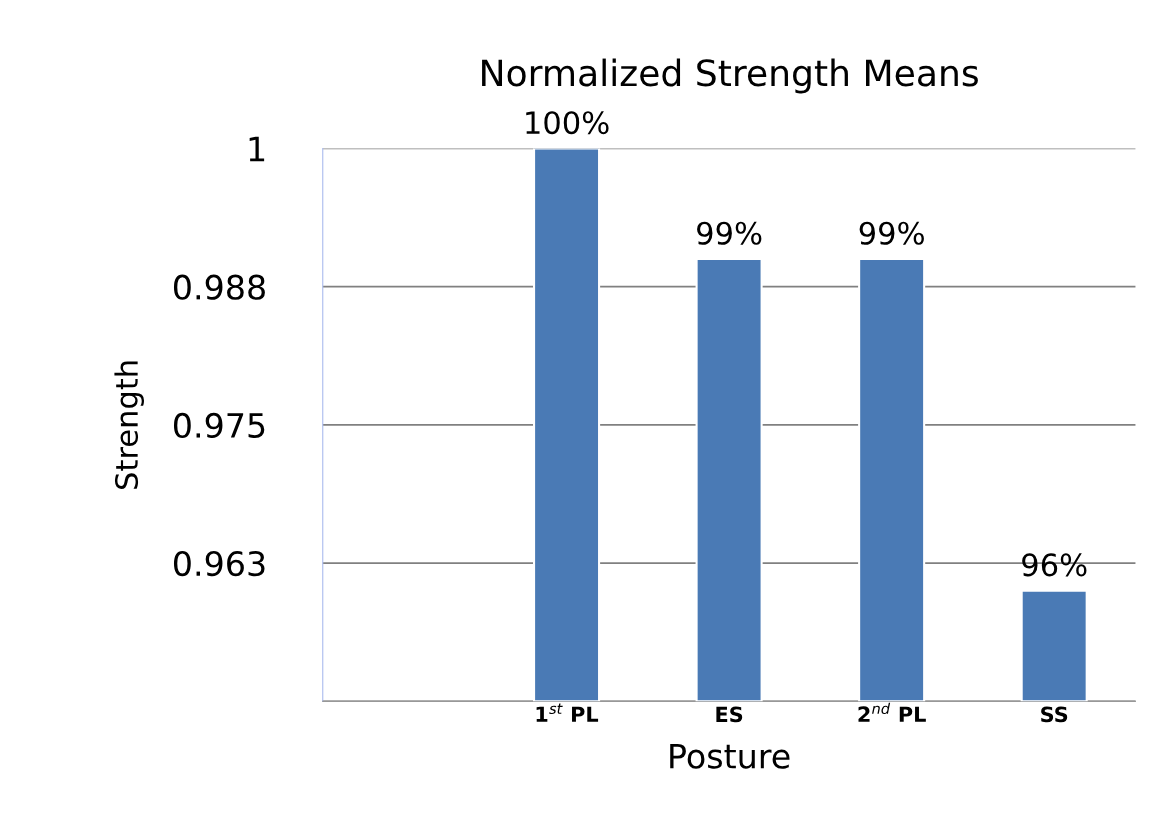  Describe the element at coordinates (129, 425) in the screenshot. I see `y-axis-title: Strength` at that location.